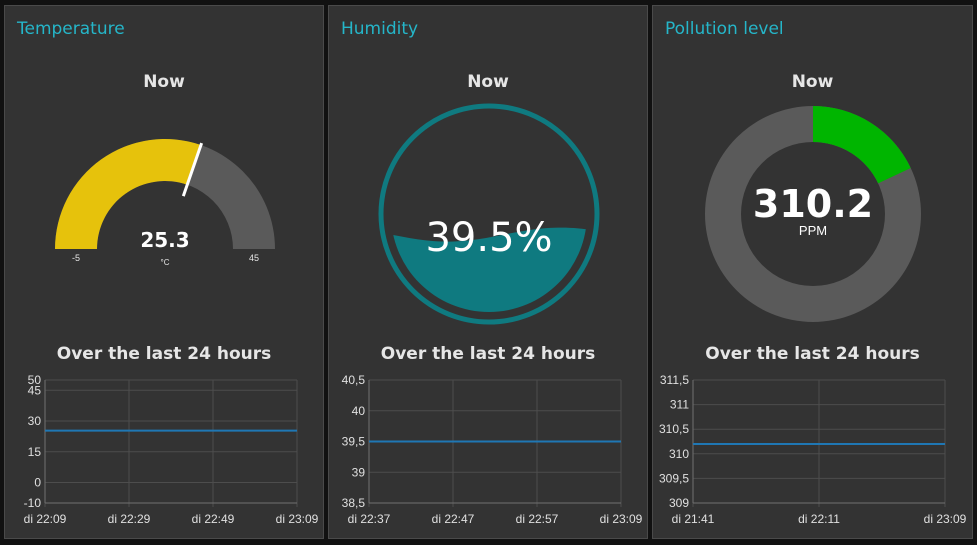 The height and width of the screenshot is (545, 977). What do you see at coordinates (812, 354) in the screenshot?
I see `pollution-history-label: Over the last 24 hours` at bounding box center [812, 354].